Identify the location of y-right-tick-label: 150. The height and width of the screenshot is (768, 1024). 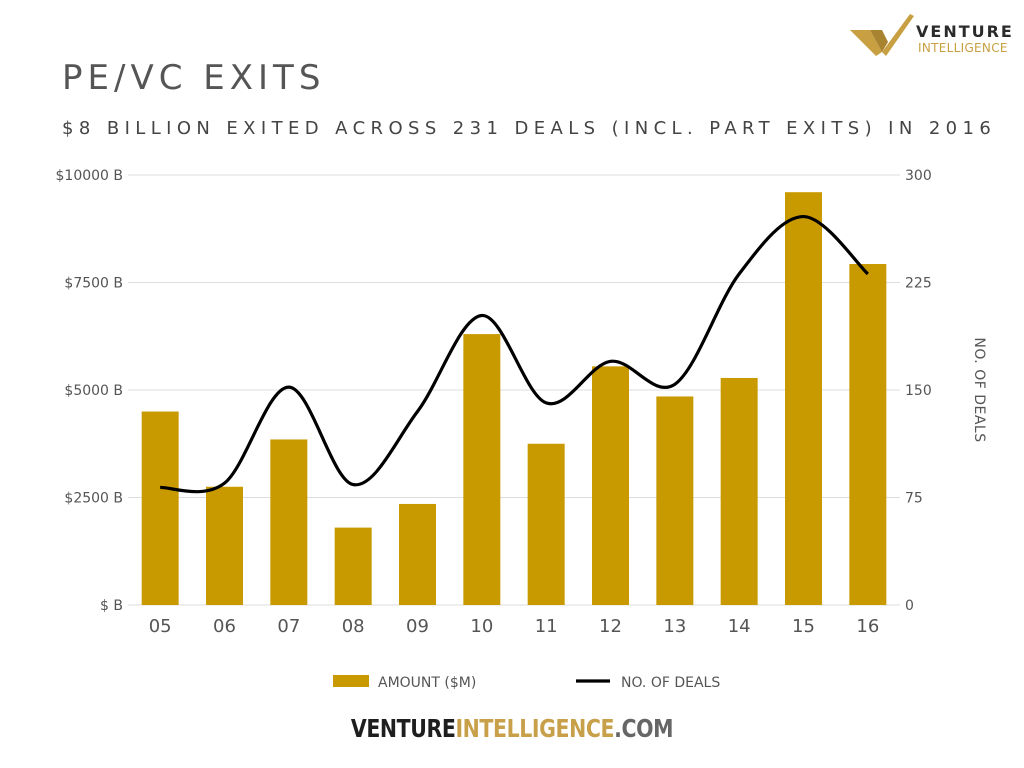
(918, 391).